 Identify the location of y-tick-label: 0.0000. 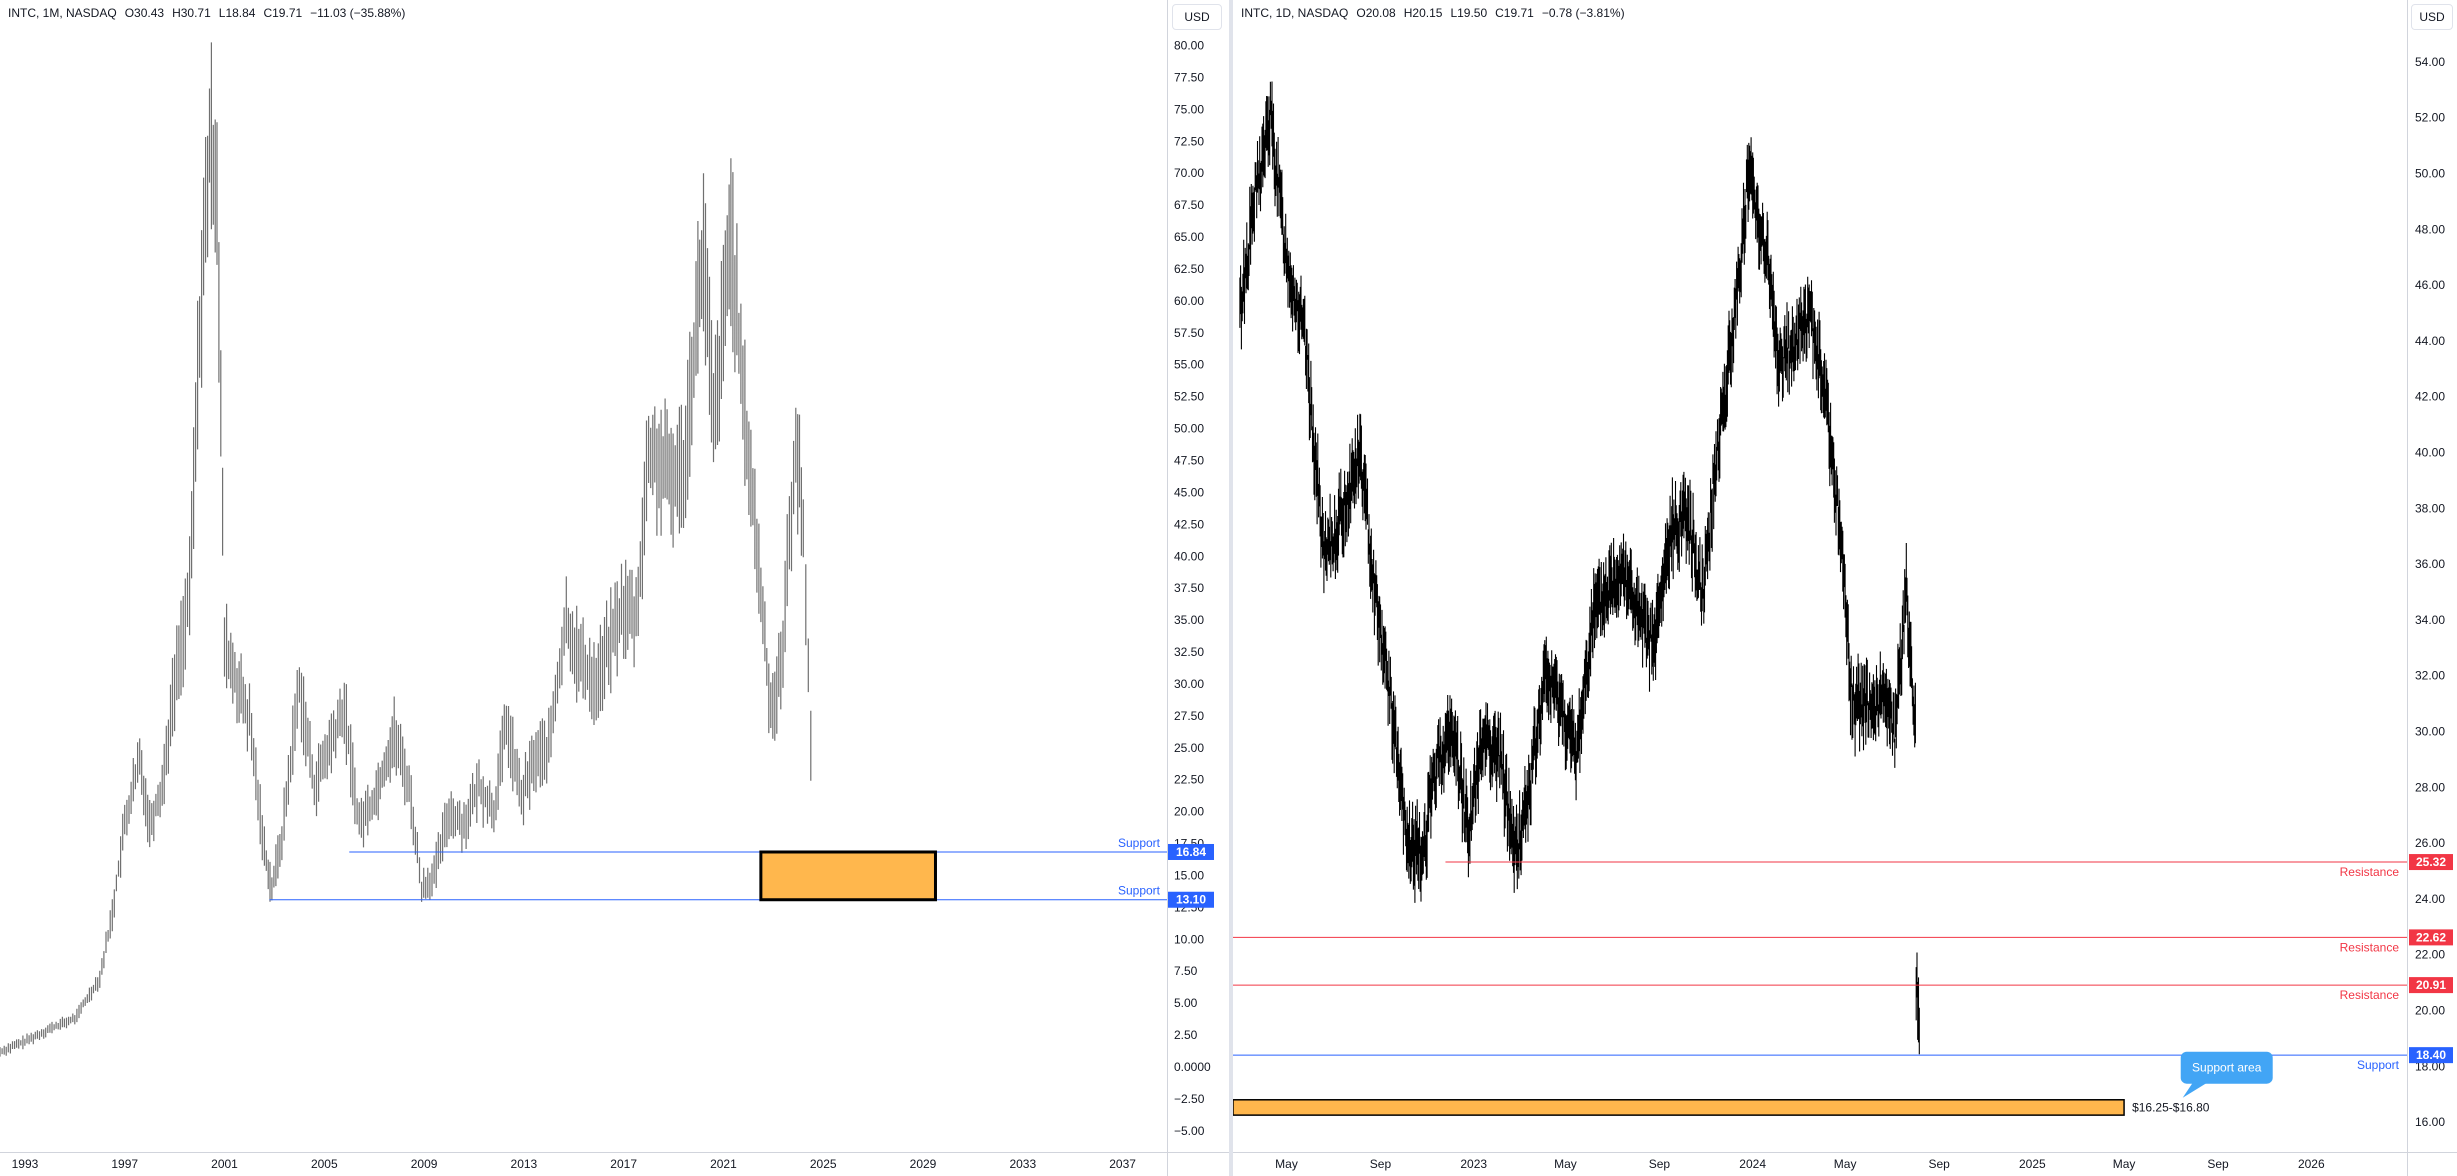
(1192, 1067).